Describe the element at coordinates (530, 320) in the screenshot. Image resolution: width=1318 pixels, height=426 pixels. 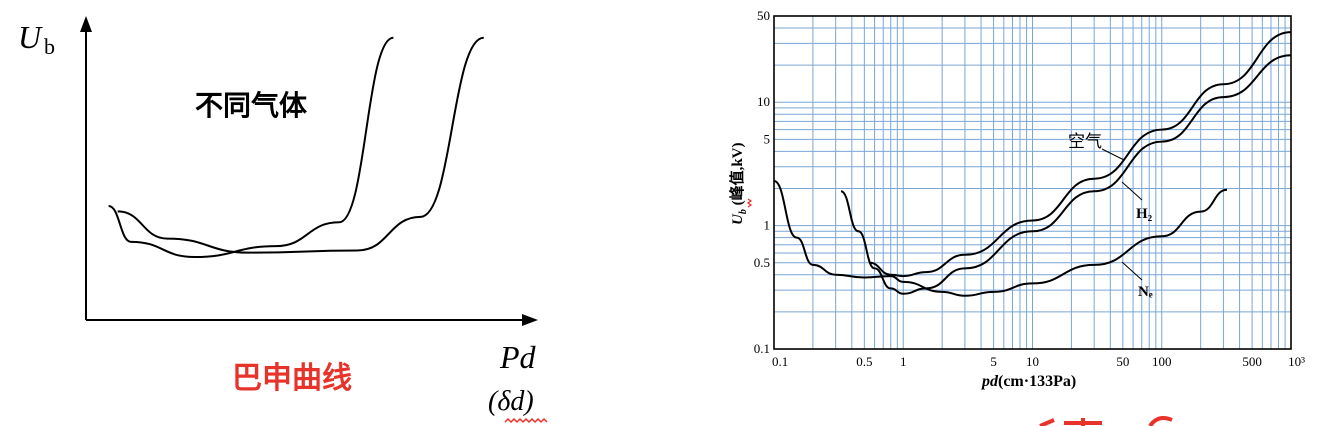
I see `x-axis-arrow-icon` at that location.